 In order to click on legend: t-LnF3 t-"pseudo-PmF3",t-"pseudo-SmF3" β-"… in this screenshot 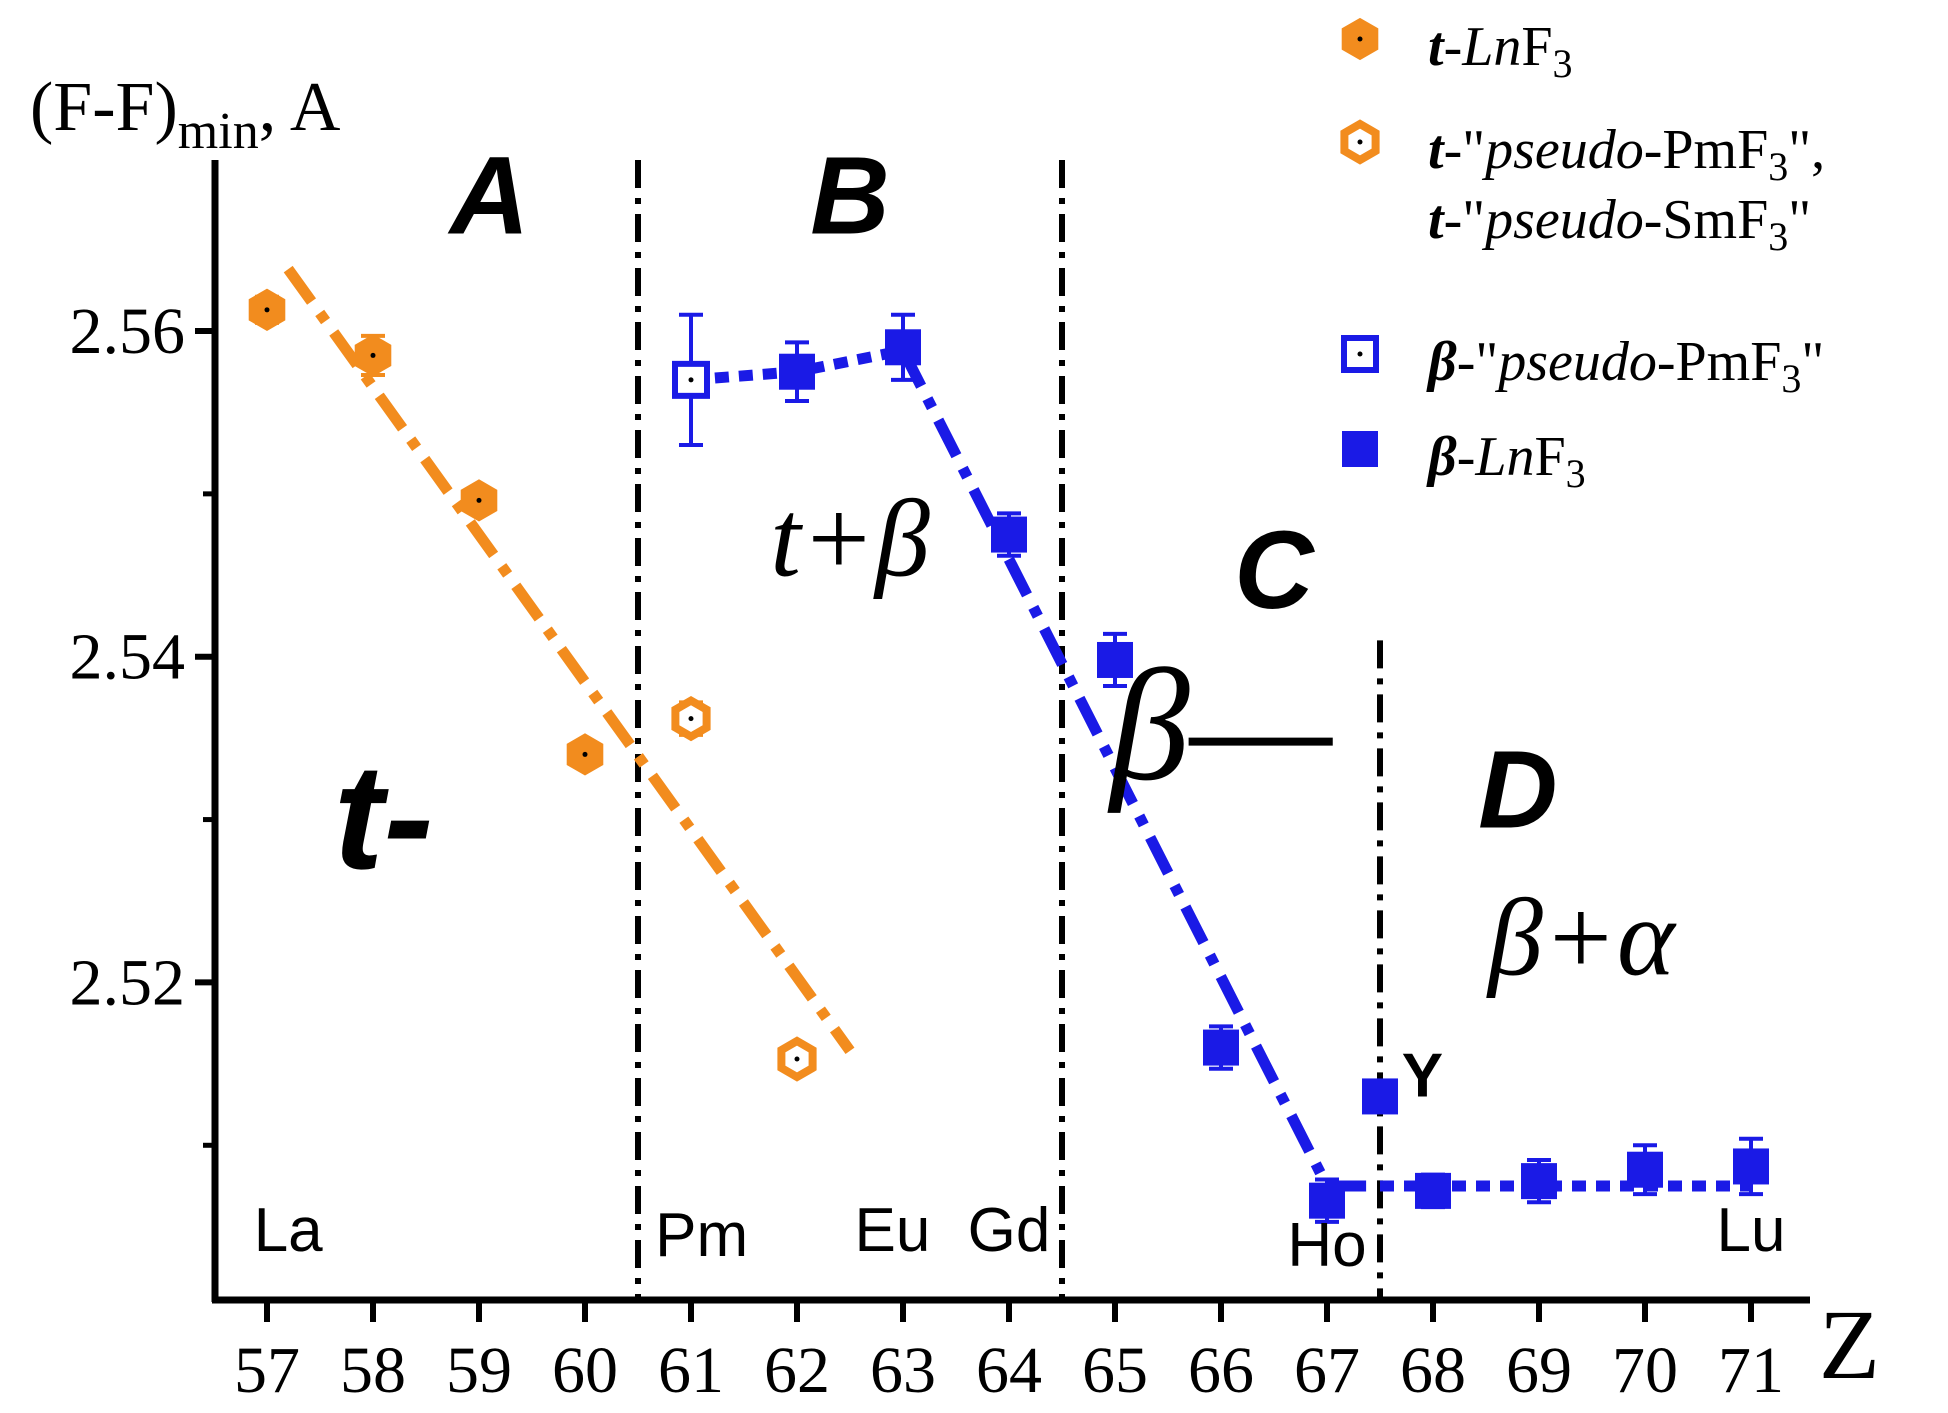, I will do `click(1582, 256)`.